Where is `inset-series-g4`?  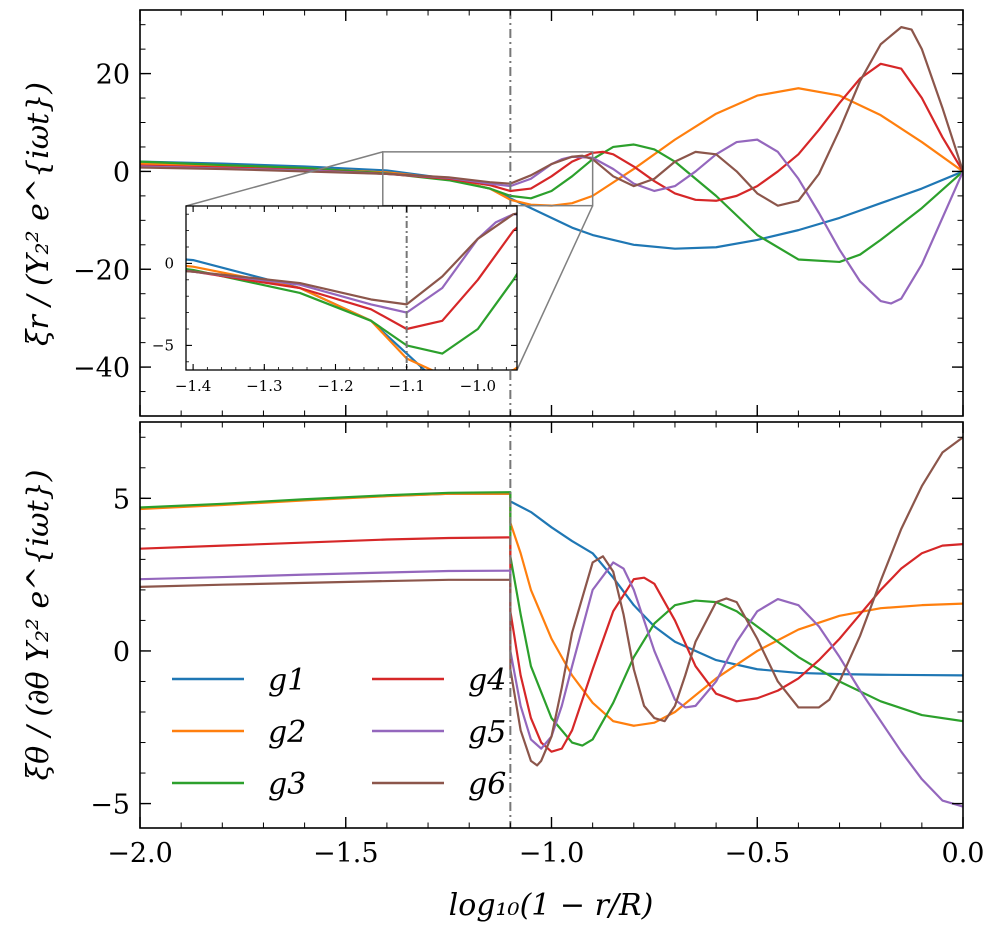
inset-series-g4 is located at coordinates (351, 278).